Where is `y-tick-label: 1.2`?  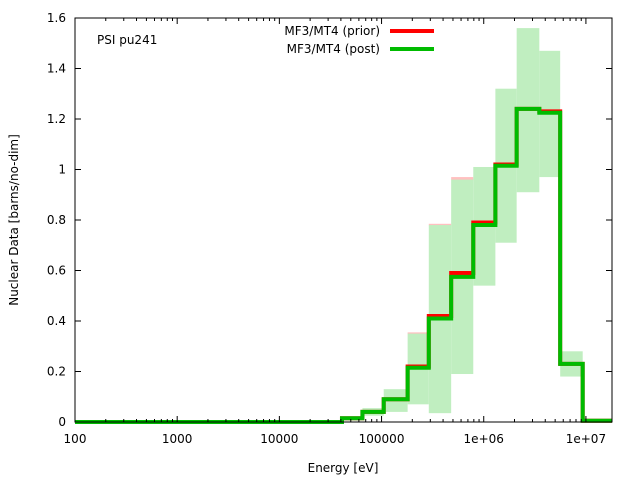
y-tick-label: 1.2 is located at coordinates (56, 119).